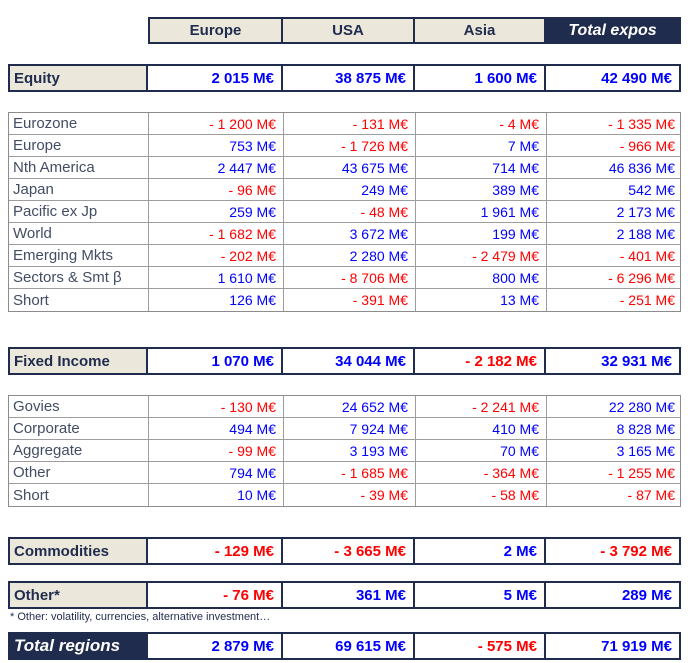 The image size is (688, 663). What do you see at coordinates (350, 406) in the screenshot?
I see `value-cell: 24 652 M€` at bounding box center [350, 406].